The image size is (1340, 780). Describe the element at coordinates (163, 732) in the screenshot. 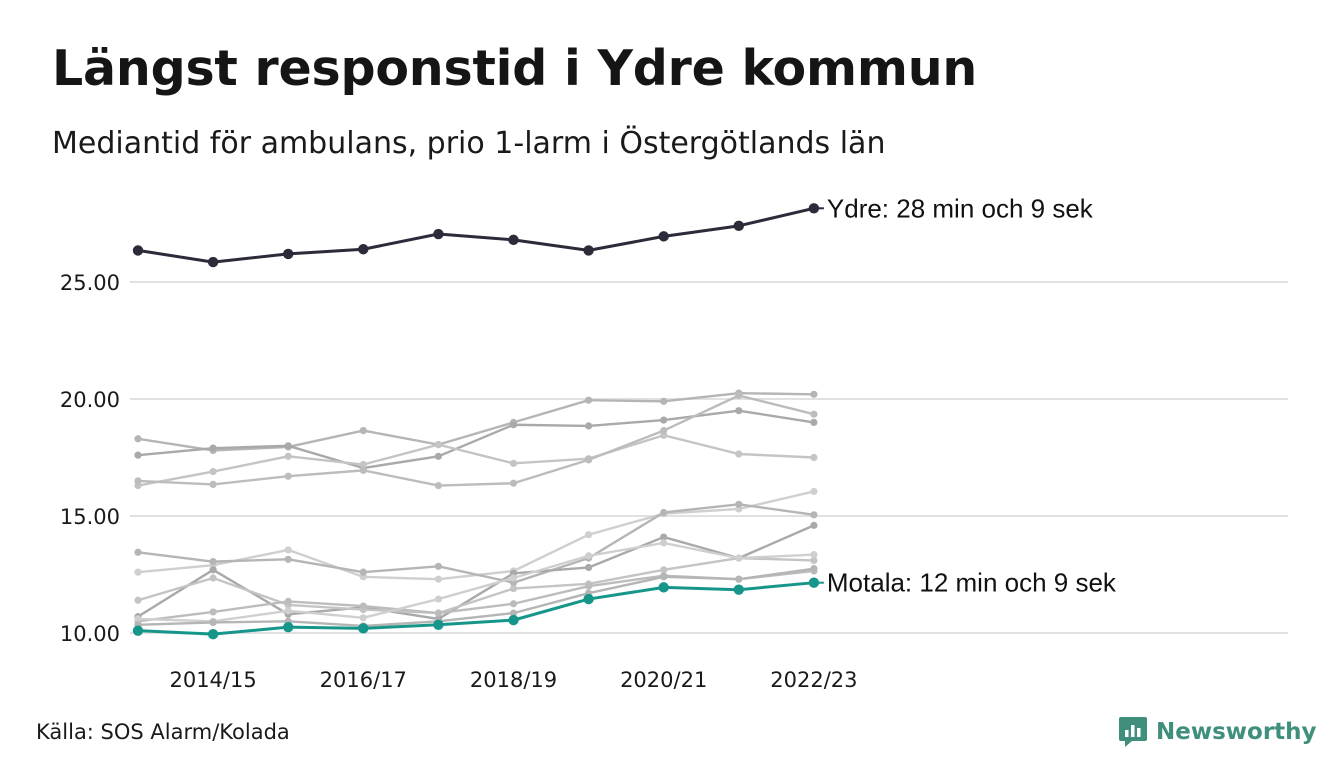

I see `source-note: Källa: SOS Alarm/Kolada` at that location.